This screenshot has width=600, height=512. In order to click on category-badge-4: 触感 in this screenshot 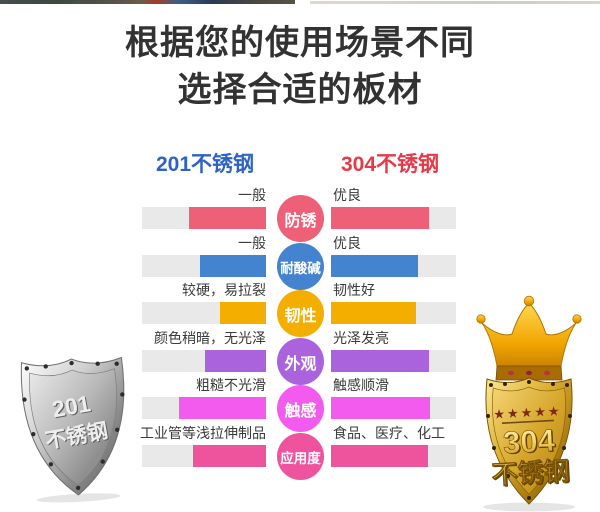, I will do `click(300, 408)`.